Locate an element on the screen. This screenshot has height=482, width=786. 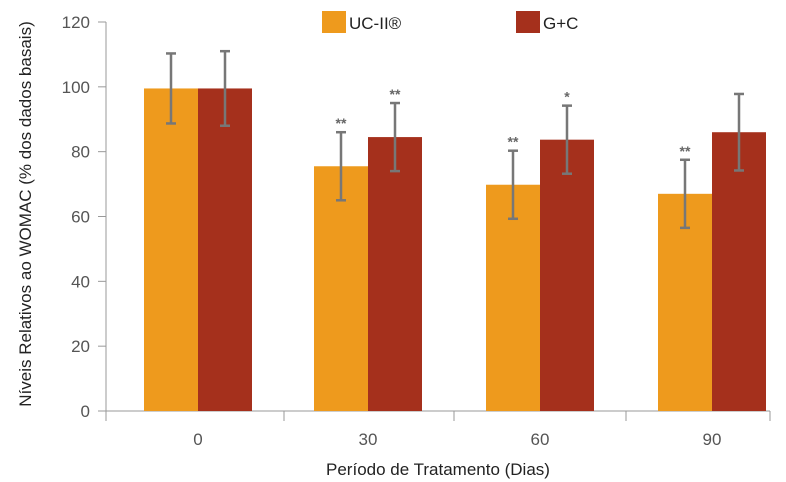
x-tick-label: 0 is located at coordinates (197, 439).